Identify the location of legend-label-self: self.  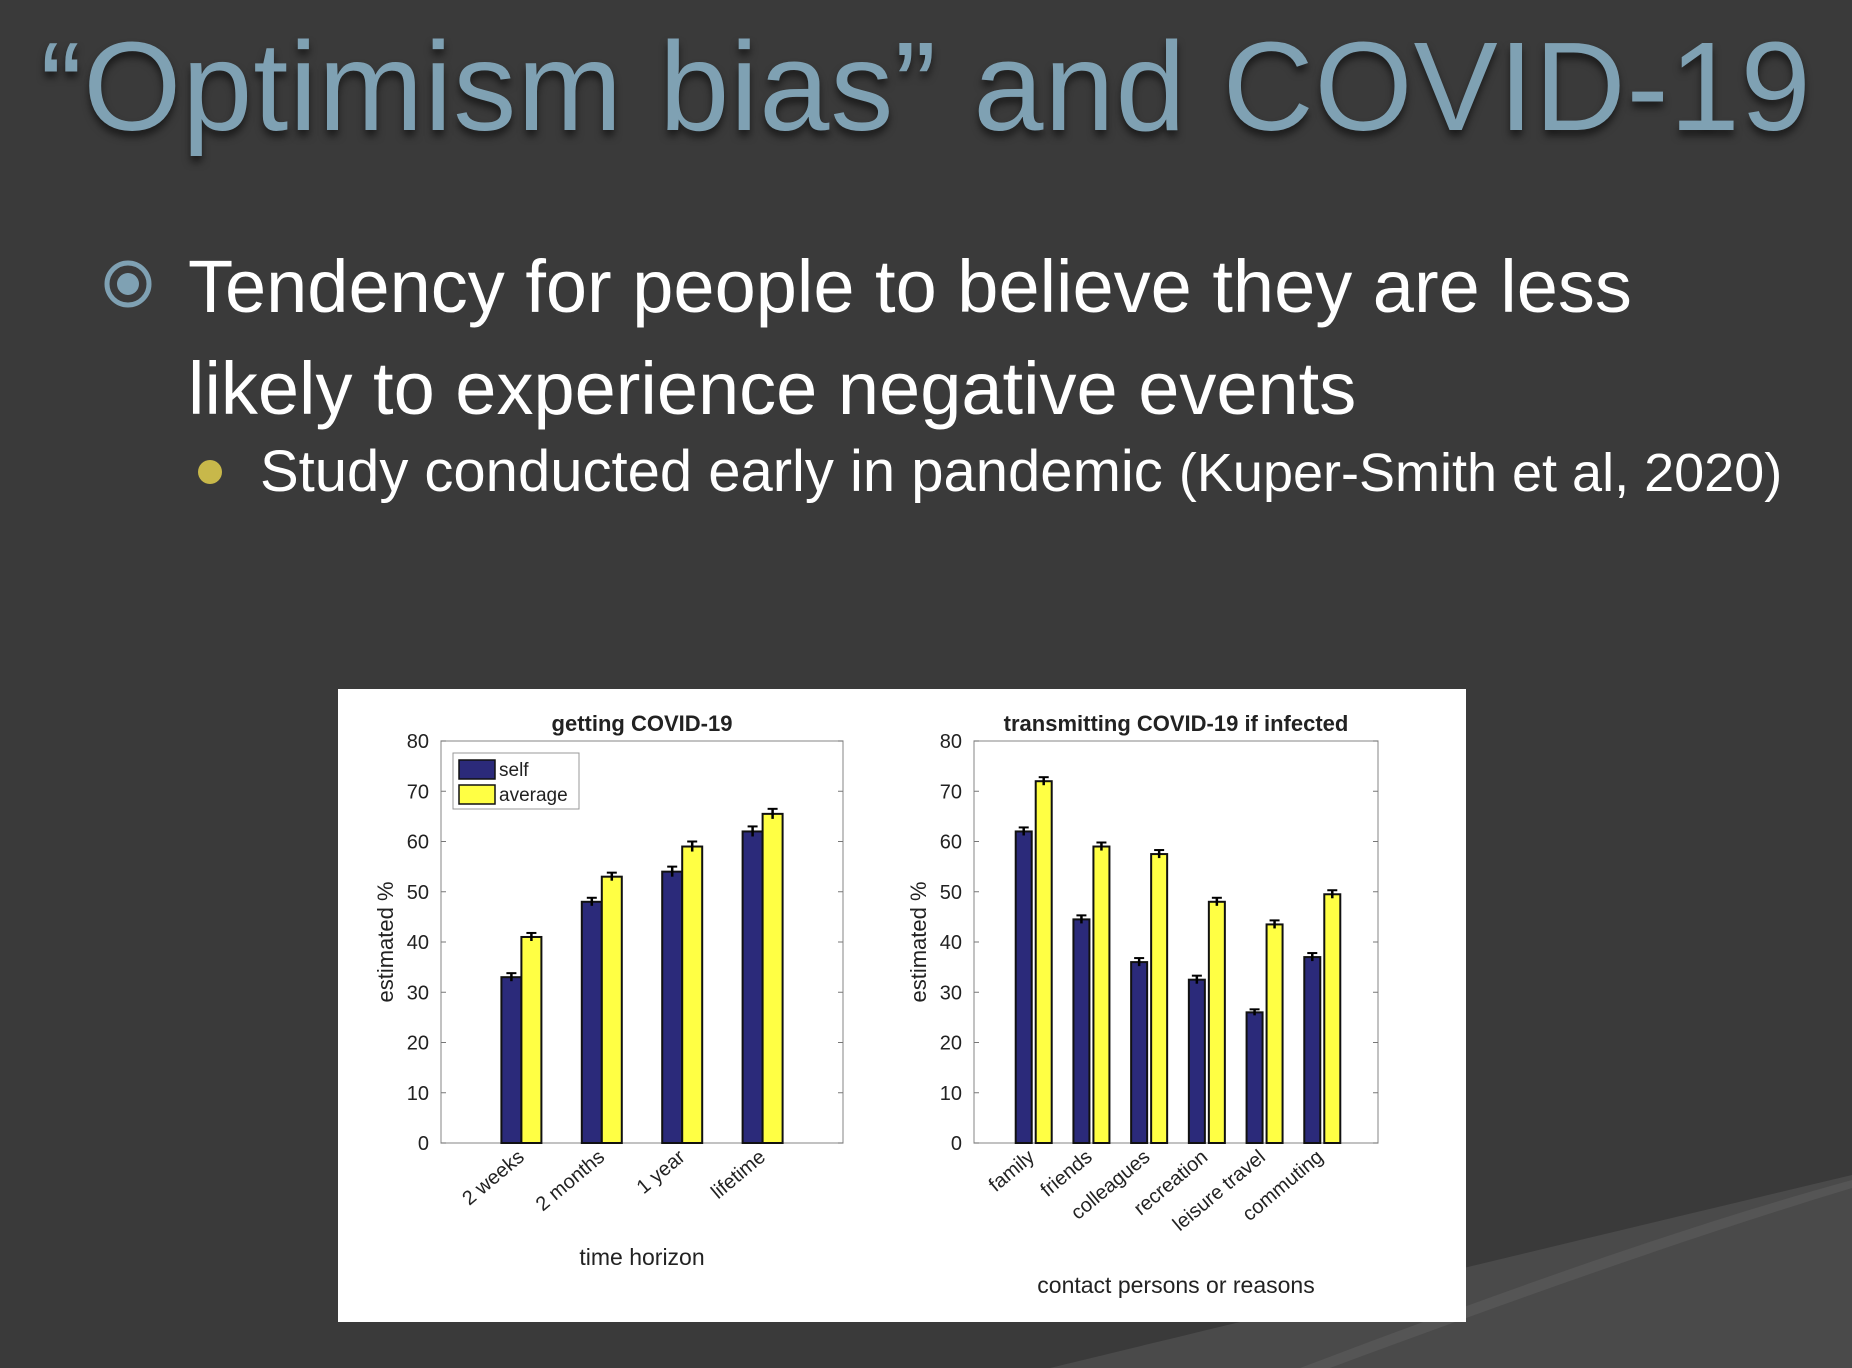
(514, 770).